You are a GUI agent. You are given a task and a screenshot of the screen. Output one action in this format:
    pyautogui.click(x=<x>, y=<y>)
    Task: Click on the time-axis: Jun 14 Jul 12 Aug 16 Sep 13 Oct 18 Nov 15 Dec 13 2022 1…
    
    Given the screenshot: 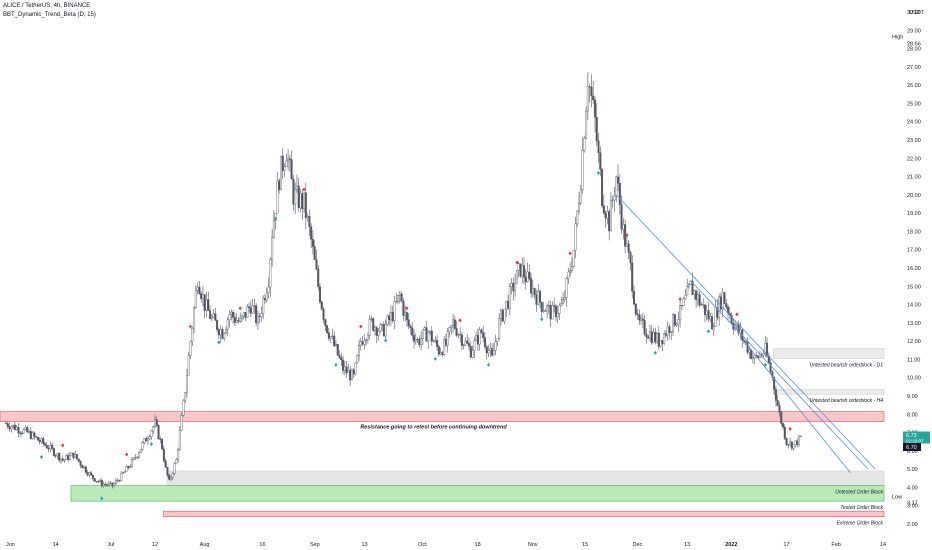 What is the action you would take?
    pyautogui.click(x=446, y=545)
    